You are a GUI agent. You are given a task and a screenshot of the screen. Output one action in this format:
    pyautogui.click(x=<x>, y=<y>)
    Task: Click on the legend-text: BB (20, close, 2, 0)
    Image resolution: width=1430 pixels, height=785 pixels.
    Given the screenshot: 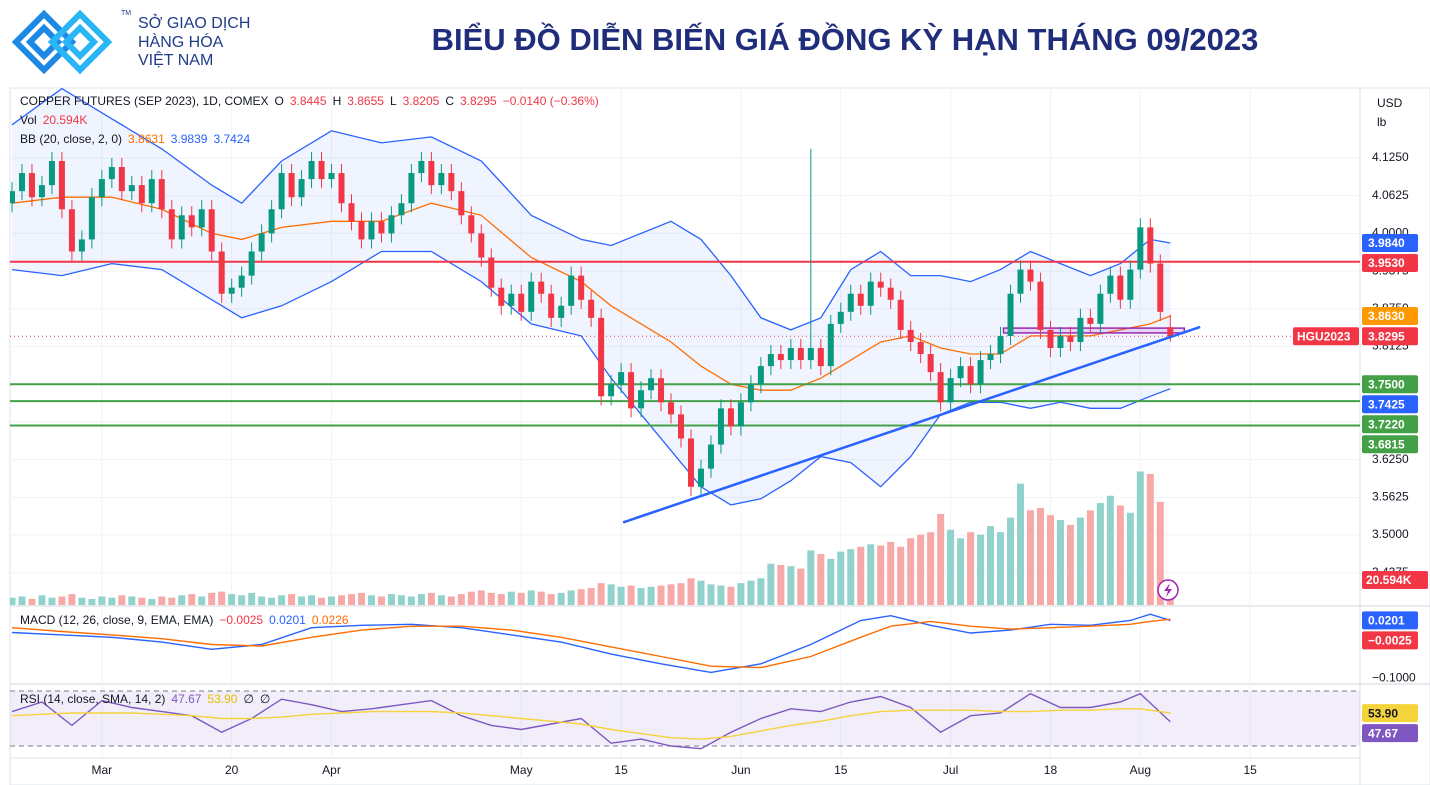 What is the action you would take?
    pyautogui.click(x=71, y=139)
    